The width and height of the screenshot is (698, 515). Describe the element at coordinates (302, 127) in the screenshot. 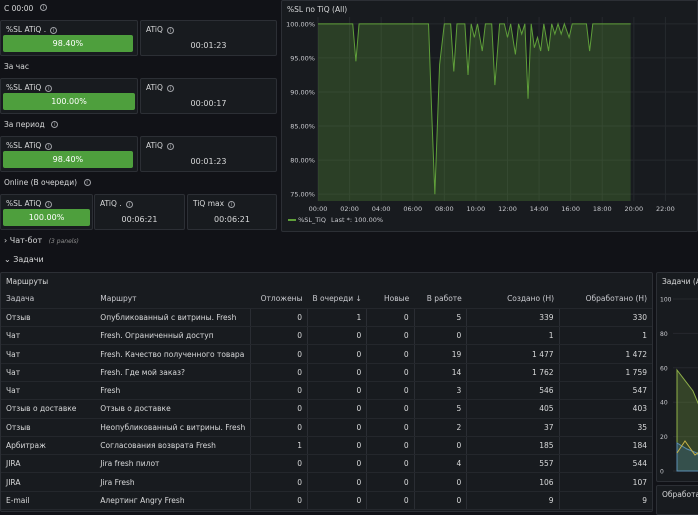

I see `y-tick-label: 85.00%` at that location.